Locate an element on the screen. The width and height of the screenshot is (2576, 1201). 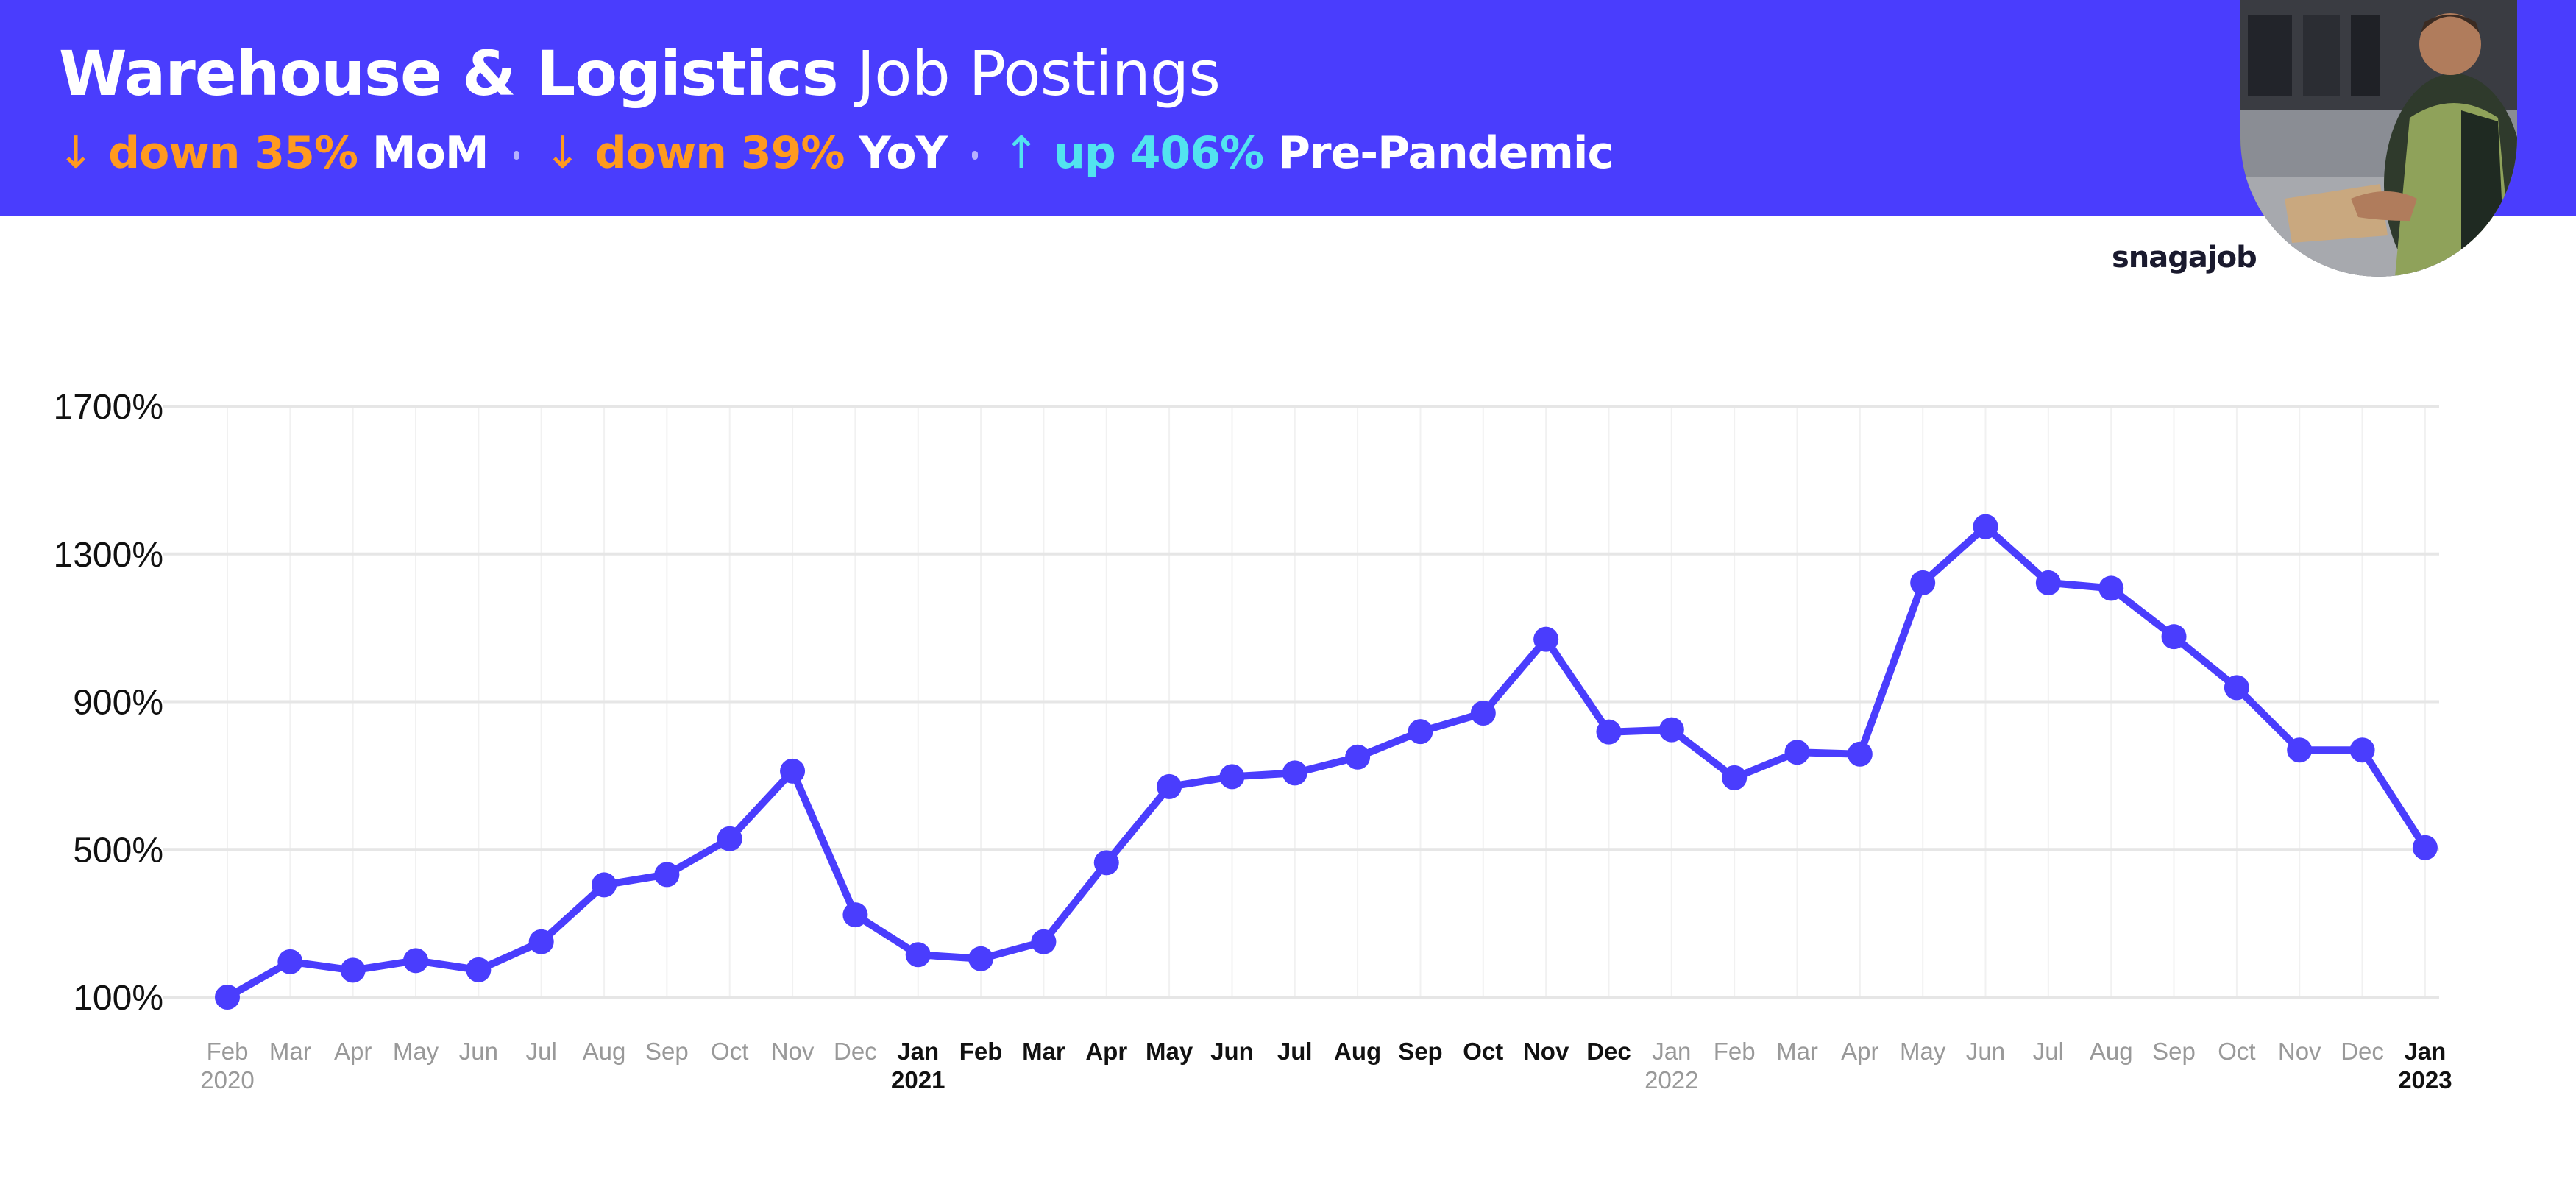
page-title: Warehouse & Logistics Job Postings is located at coordinates (640, 74).